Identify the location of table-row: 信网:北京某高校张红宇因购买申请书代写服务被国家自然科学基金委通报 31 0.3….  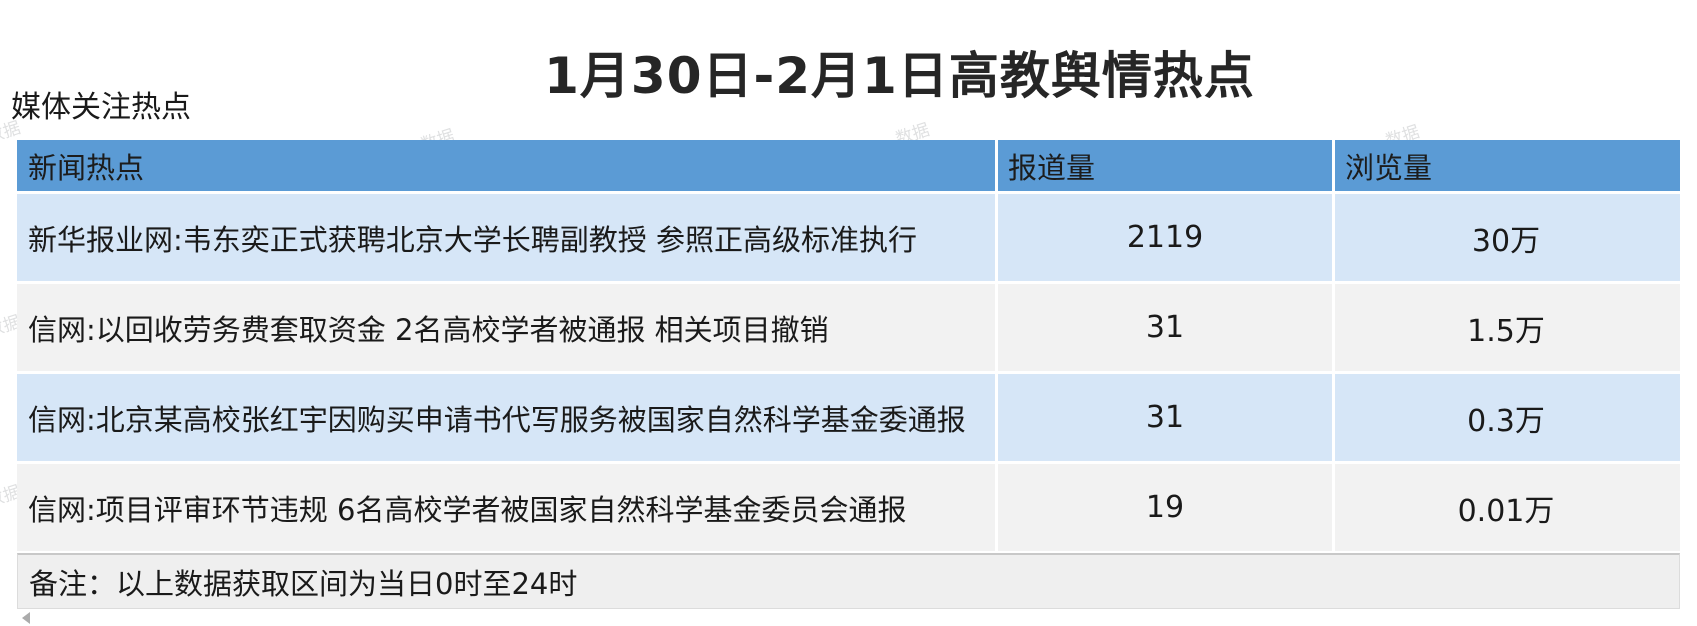
(848, 417).